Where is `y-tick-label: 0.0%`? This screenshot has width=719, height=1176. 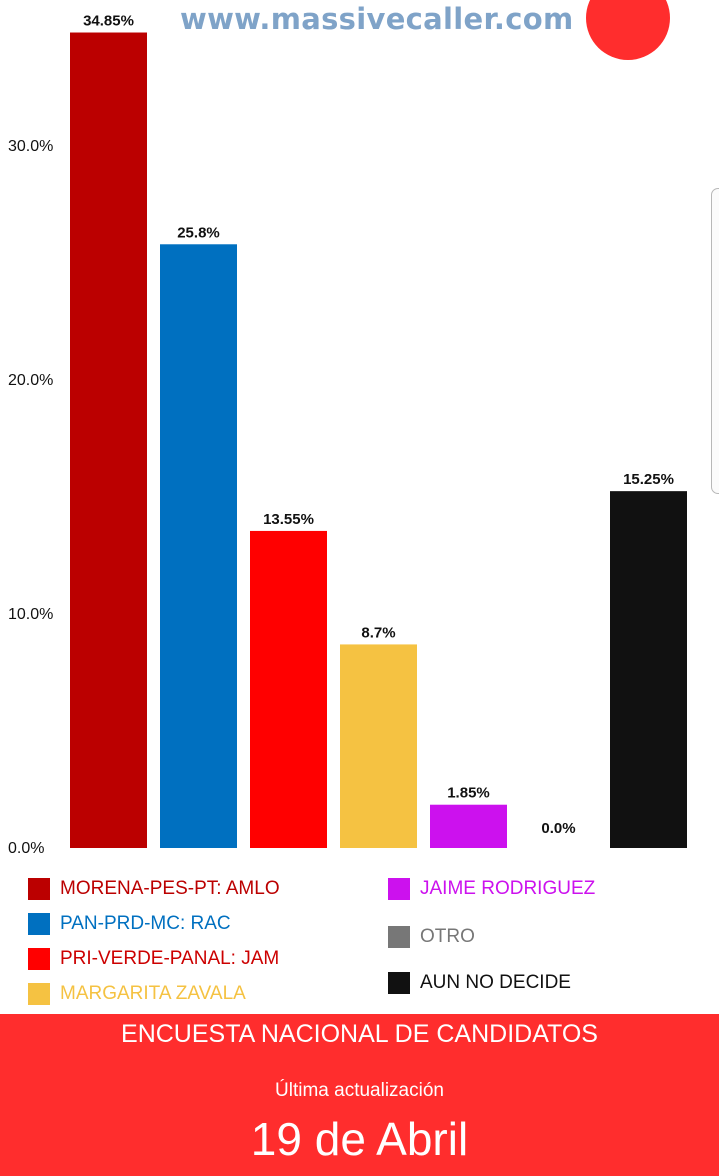 y-tick-label: 0.0% is located at coordinates (26, 848).